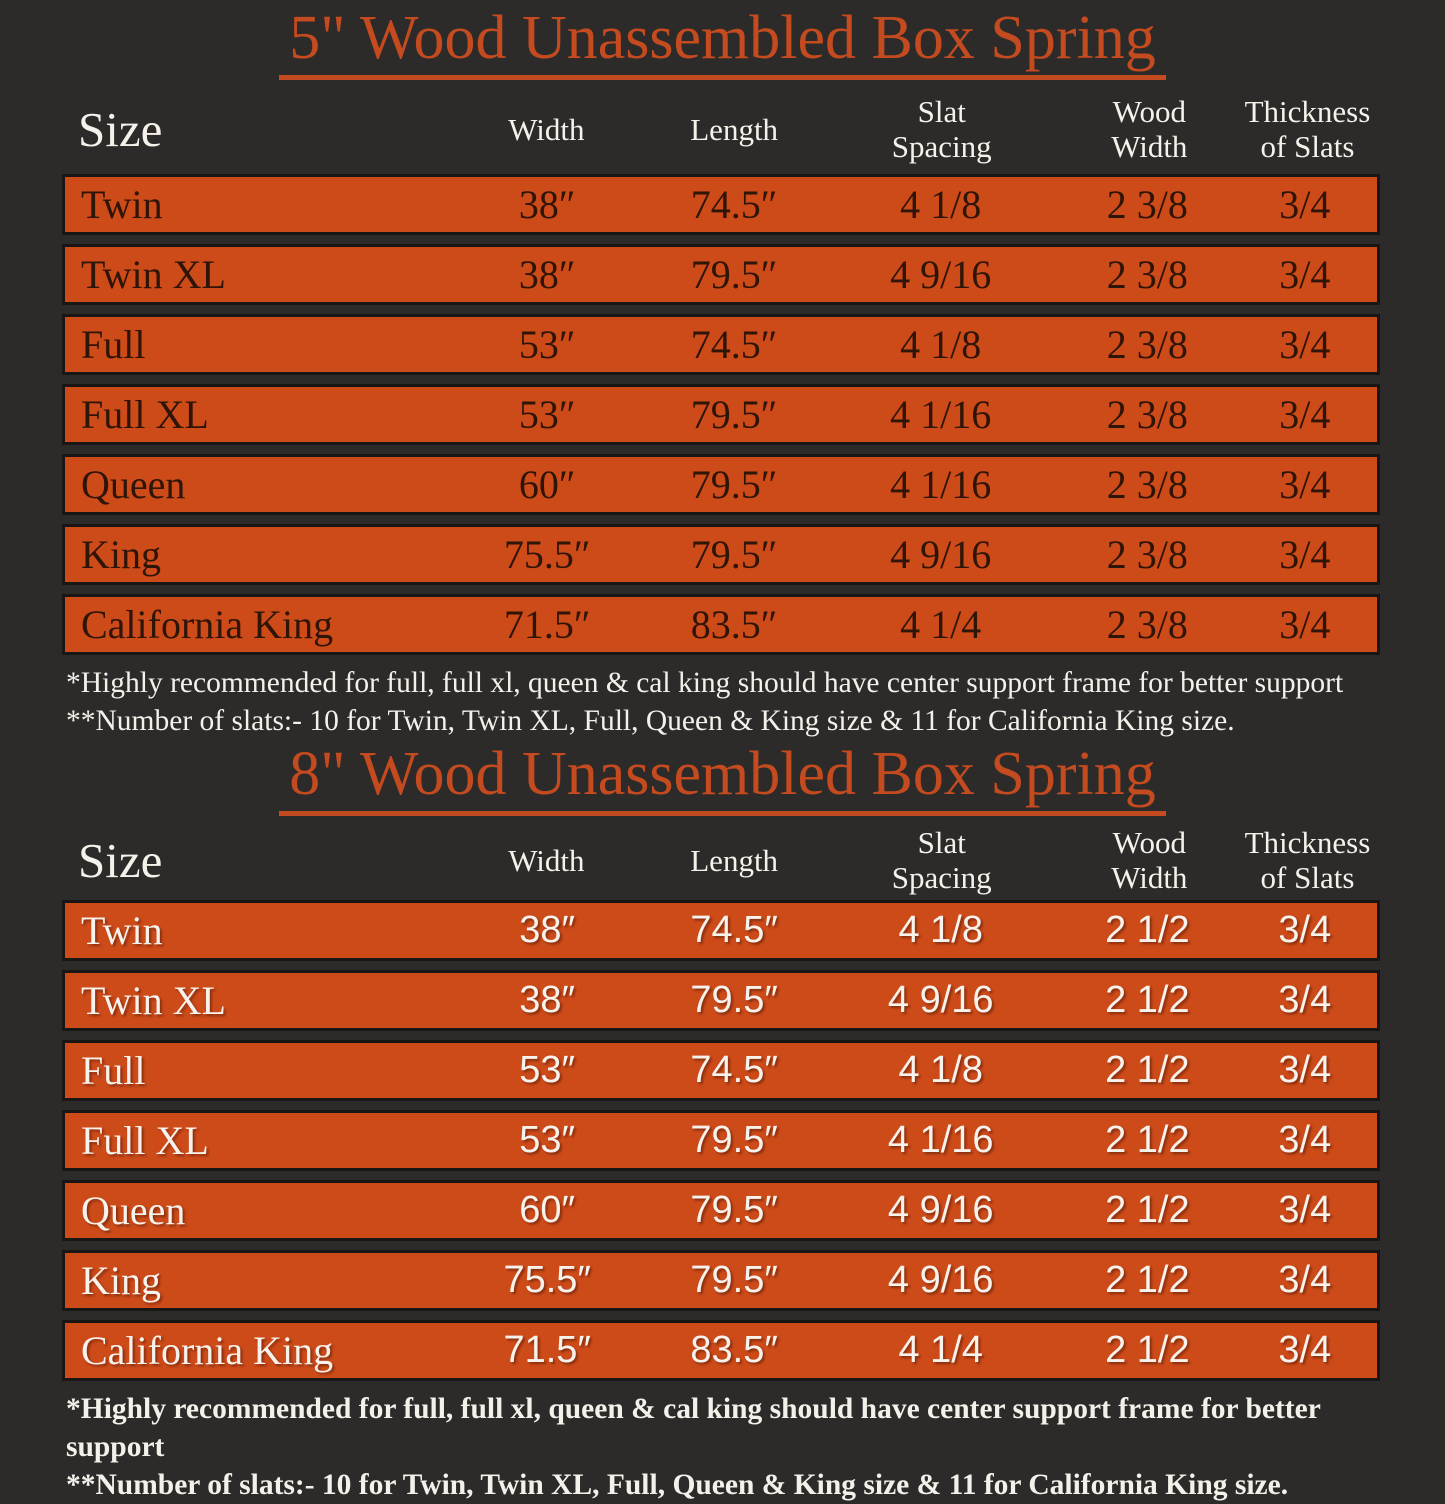 Image resolution: width=1445 pixels, height=1504 pixels. I want to click on cell-slat-spacing: 4 1/16, so click(941, 415).